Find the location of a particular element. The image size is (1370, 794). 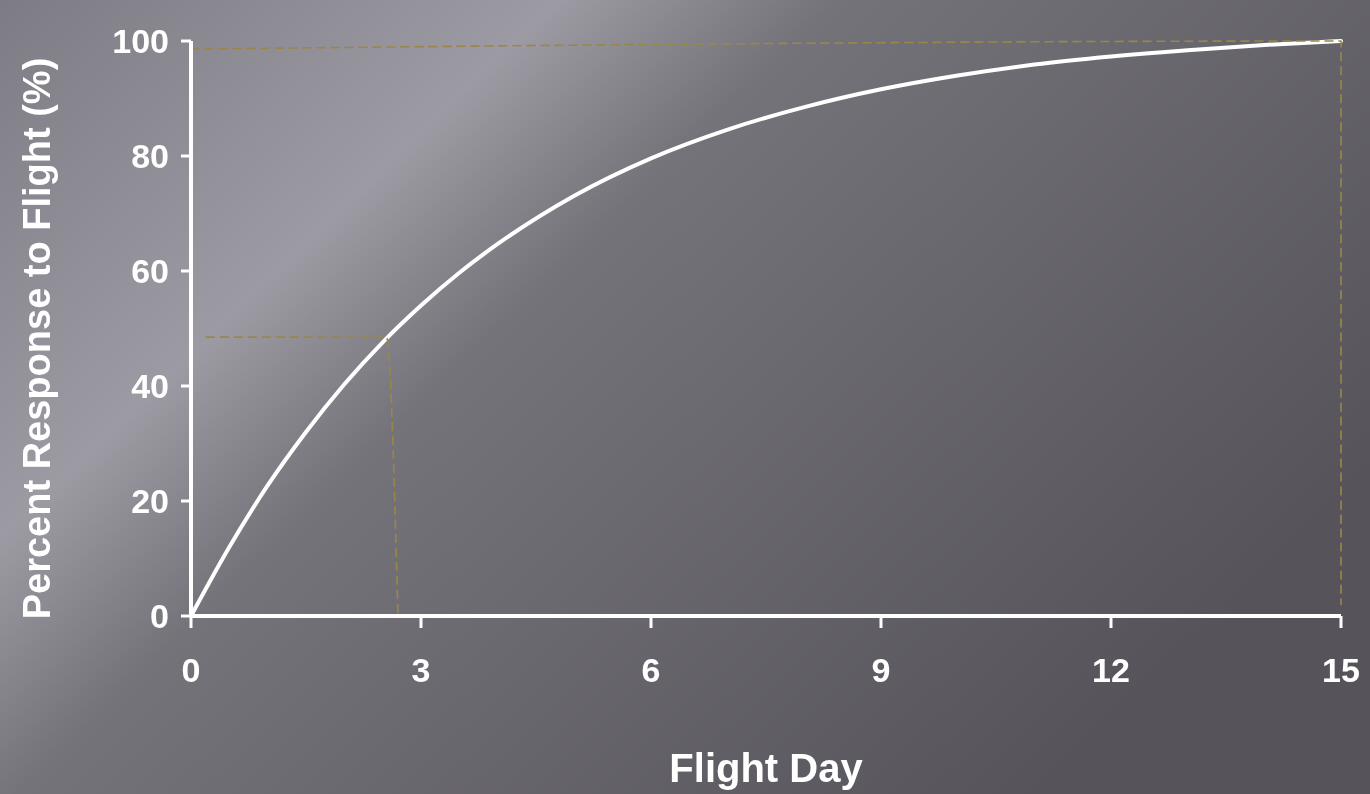

x-axis-title: Flight Day is located at coordinates (766, 768).